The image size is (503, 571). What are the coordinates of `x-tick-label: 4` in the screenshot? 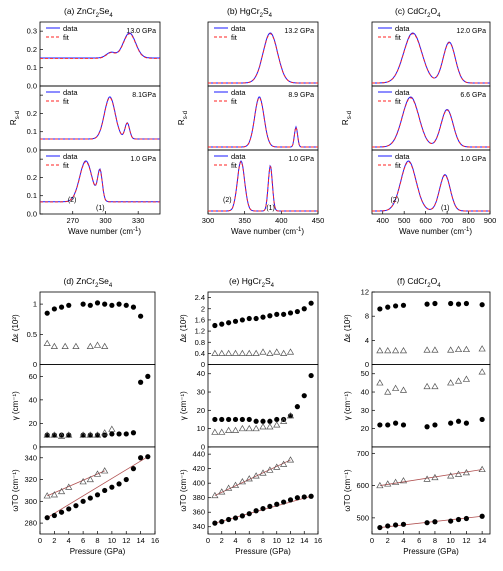 It's located at (235, 540).